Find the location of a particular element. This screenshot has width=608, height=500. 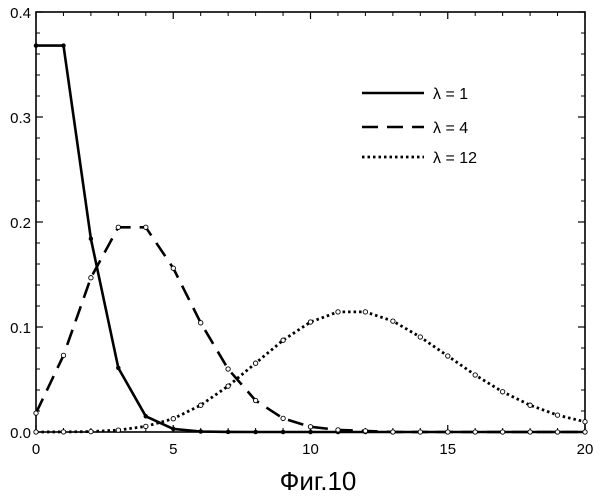

legend-label: λ = 12 is located at coordinates (455, 158).